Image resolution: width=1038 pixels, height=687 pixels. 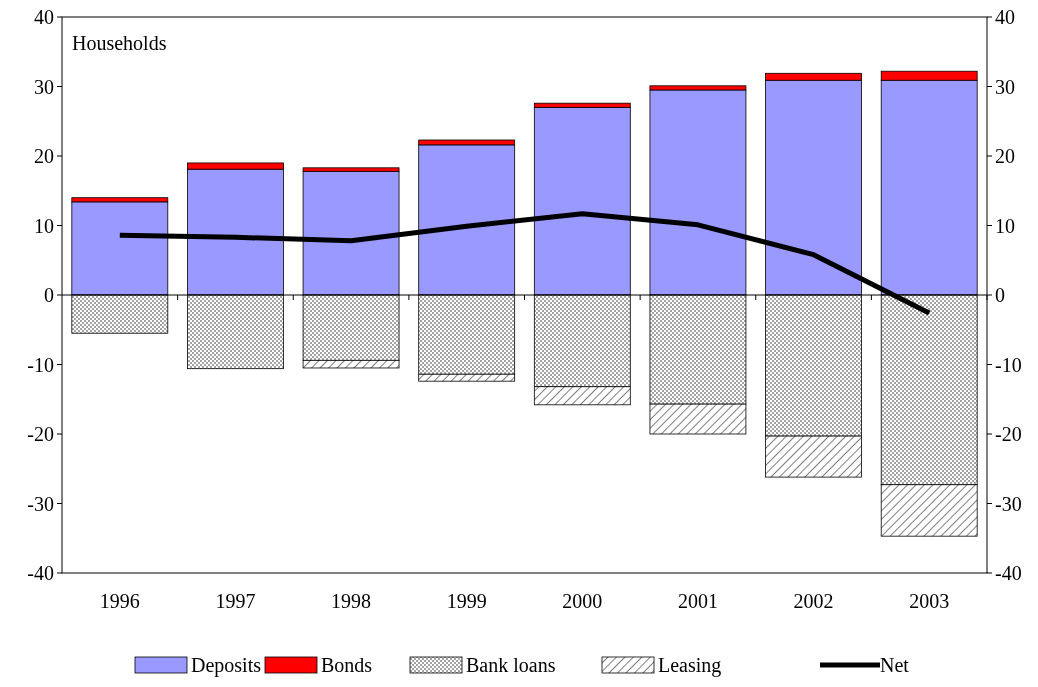 I want to click on legend-label: Deposits, so click(x=226, y=665).